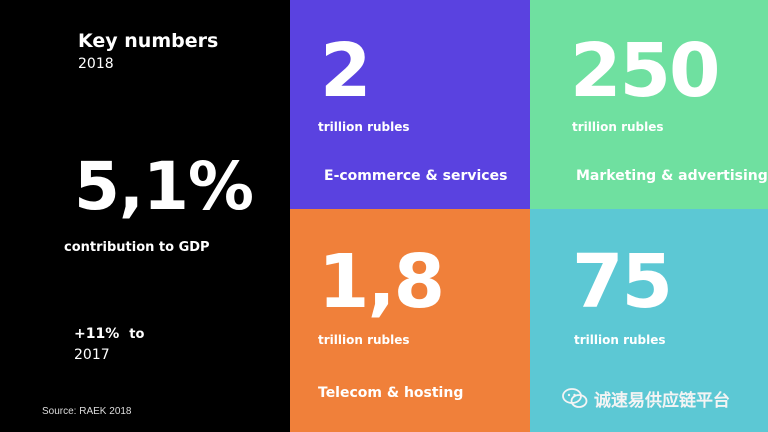  What do you see at coordinates (137, 334) in the screenshot?
I see `growth-to: to` at bounding box center [137, 334].